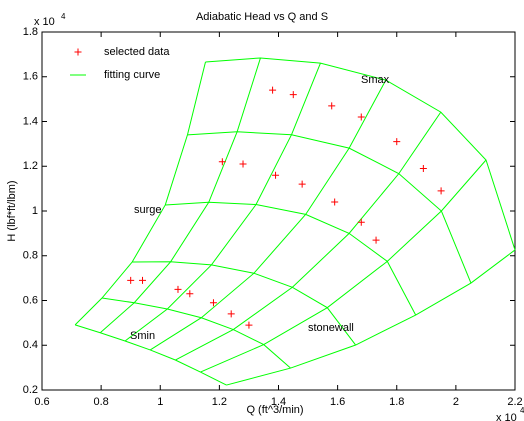 The width and height of the screenshot is (524, 421). I want to click on y-tick-label: 1, so click(35, 211).